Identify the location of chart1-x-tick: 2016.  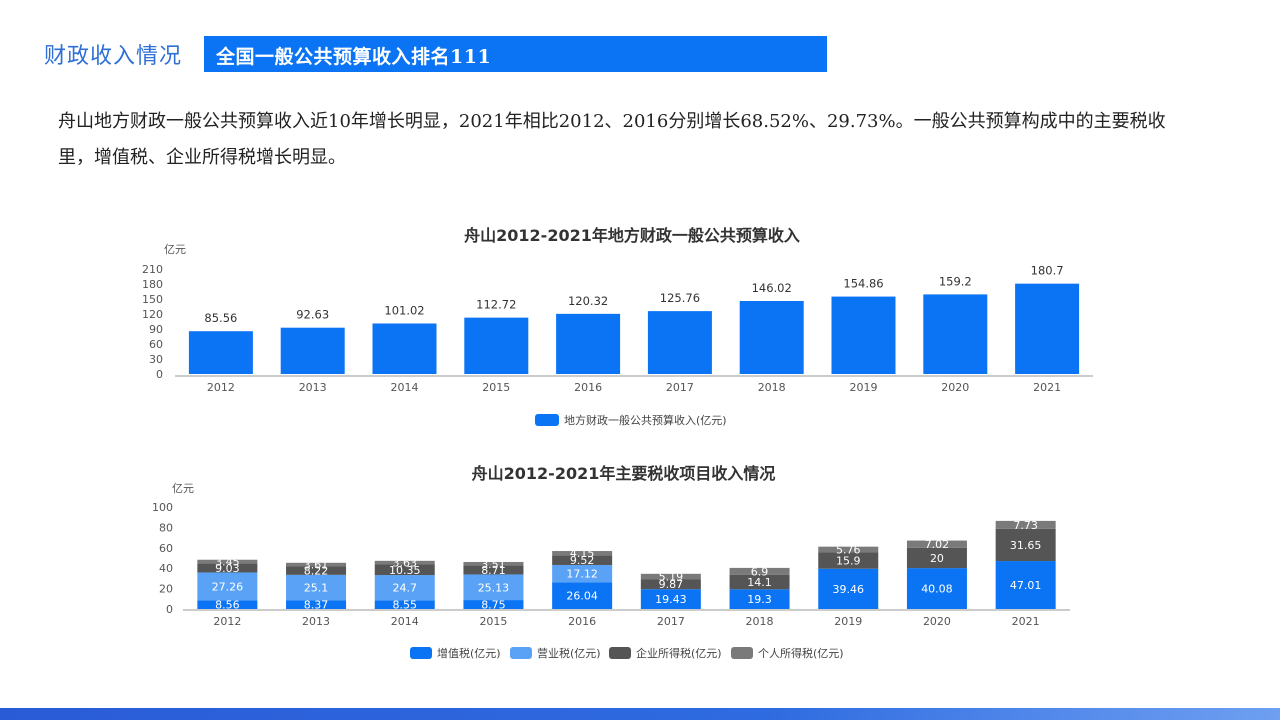
(588, 387).